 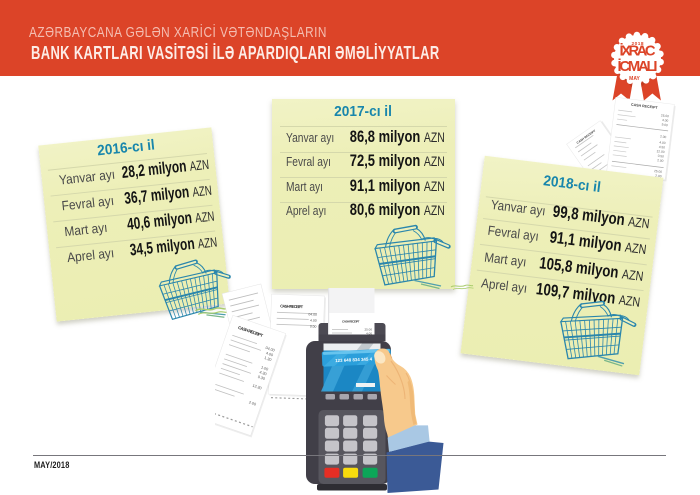 What do you see at coordinates (263, 373) in the screenshot?
I see `svg-text: 4.30` at bounding box center [263, 373].